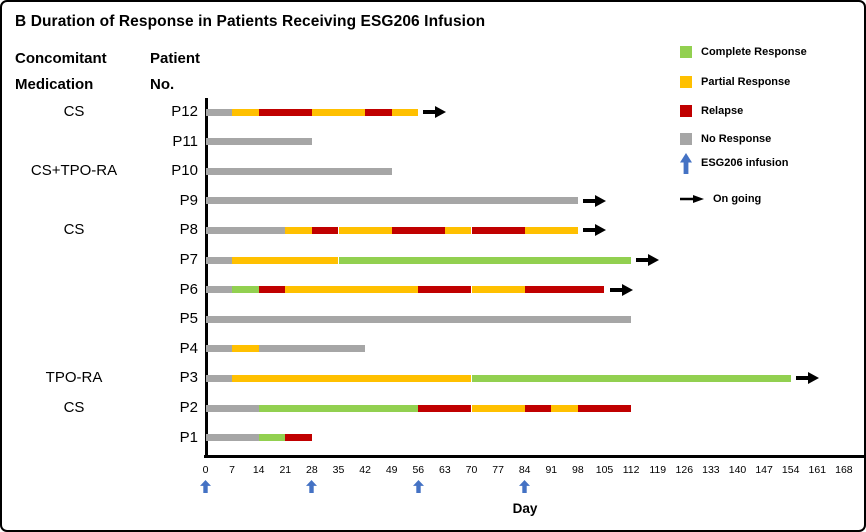  I want to click on patient-label-p10: P10, so click(184, 171).